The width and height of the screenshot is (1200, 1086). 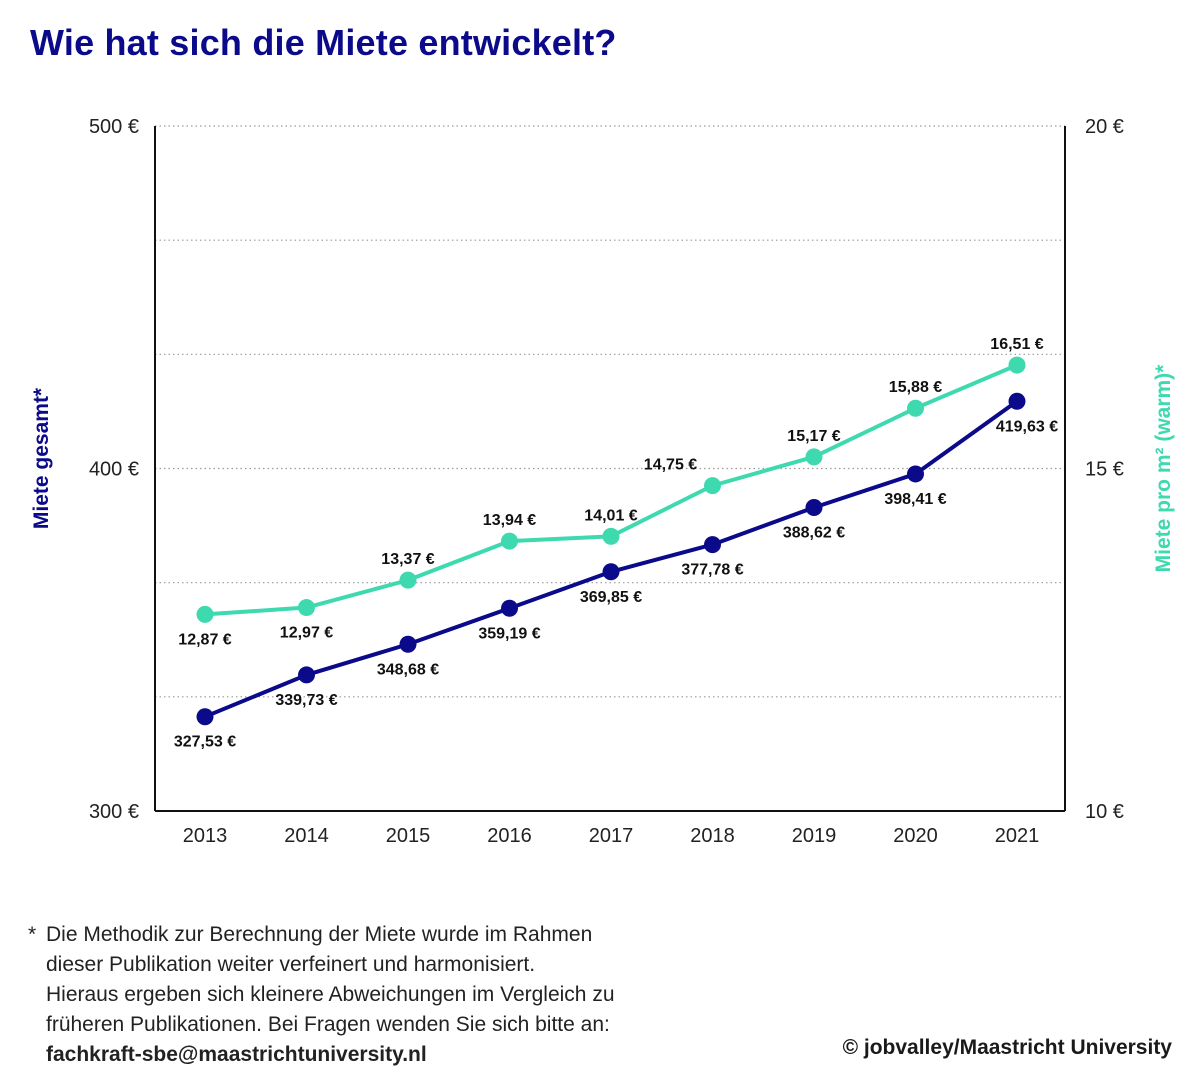 I want to click on data-label-total-rent: 327,53 €, so click(x=205, y=742).